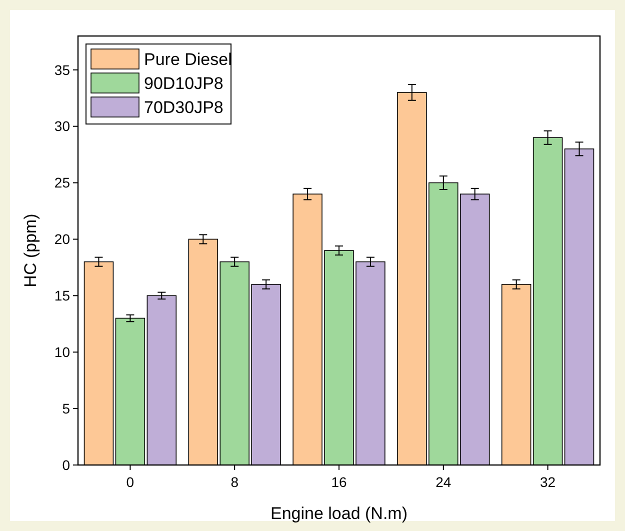 The width and height of the screenshot is (625, 531). I want to click on legend-label: Pure Diesel, so click(188, 59).